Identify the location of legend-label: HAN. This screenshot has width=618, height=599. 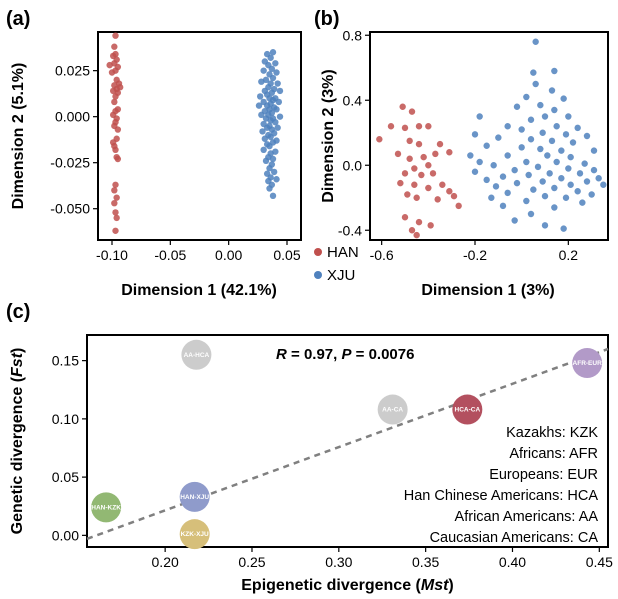
(343, 252).